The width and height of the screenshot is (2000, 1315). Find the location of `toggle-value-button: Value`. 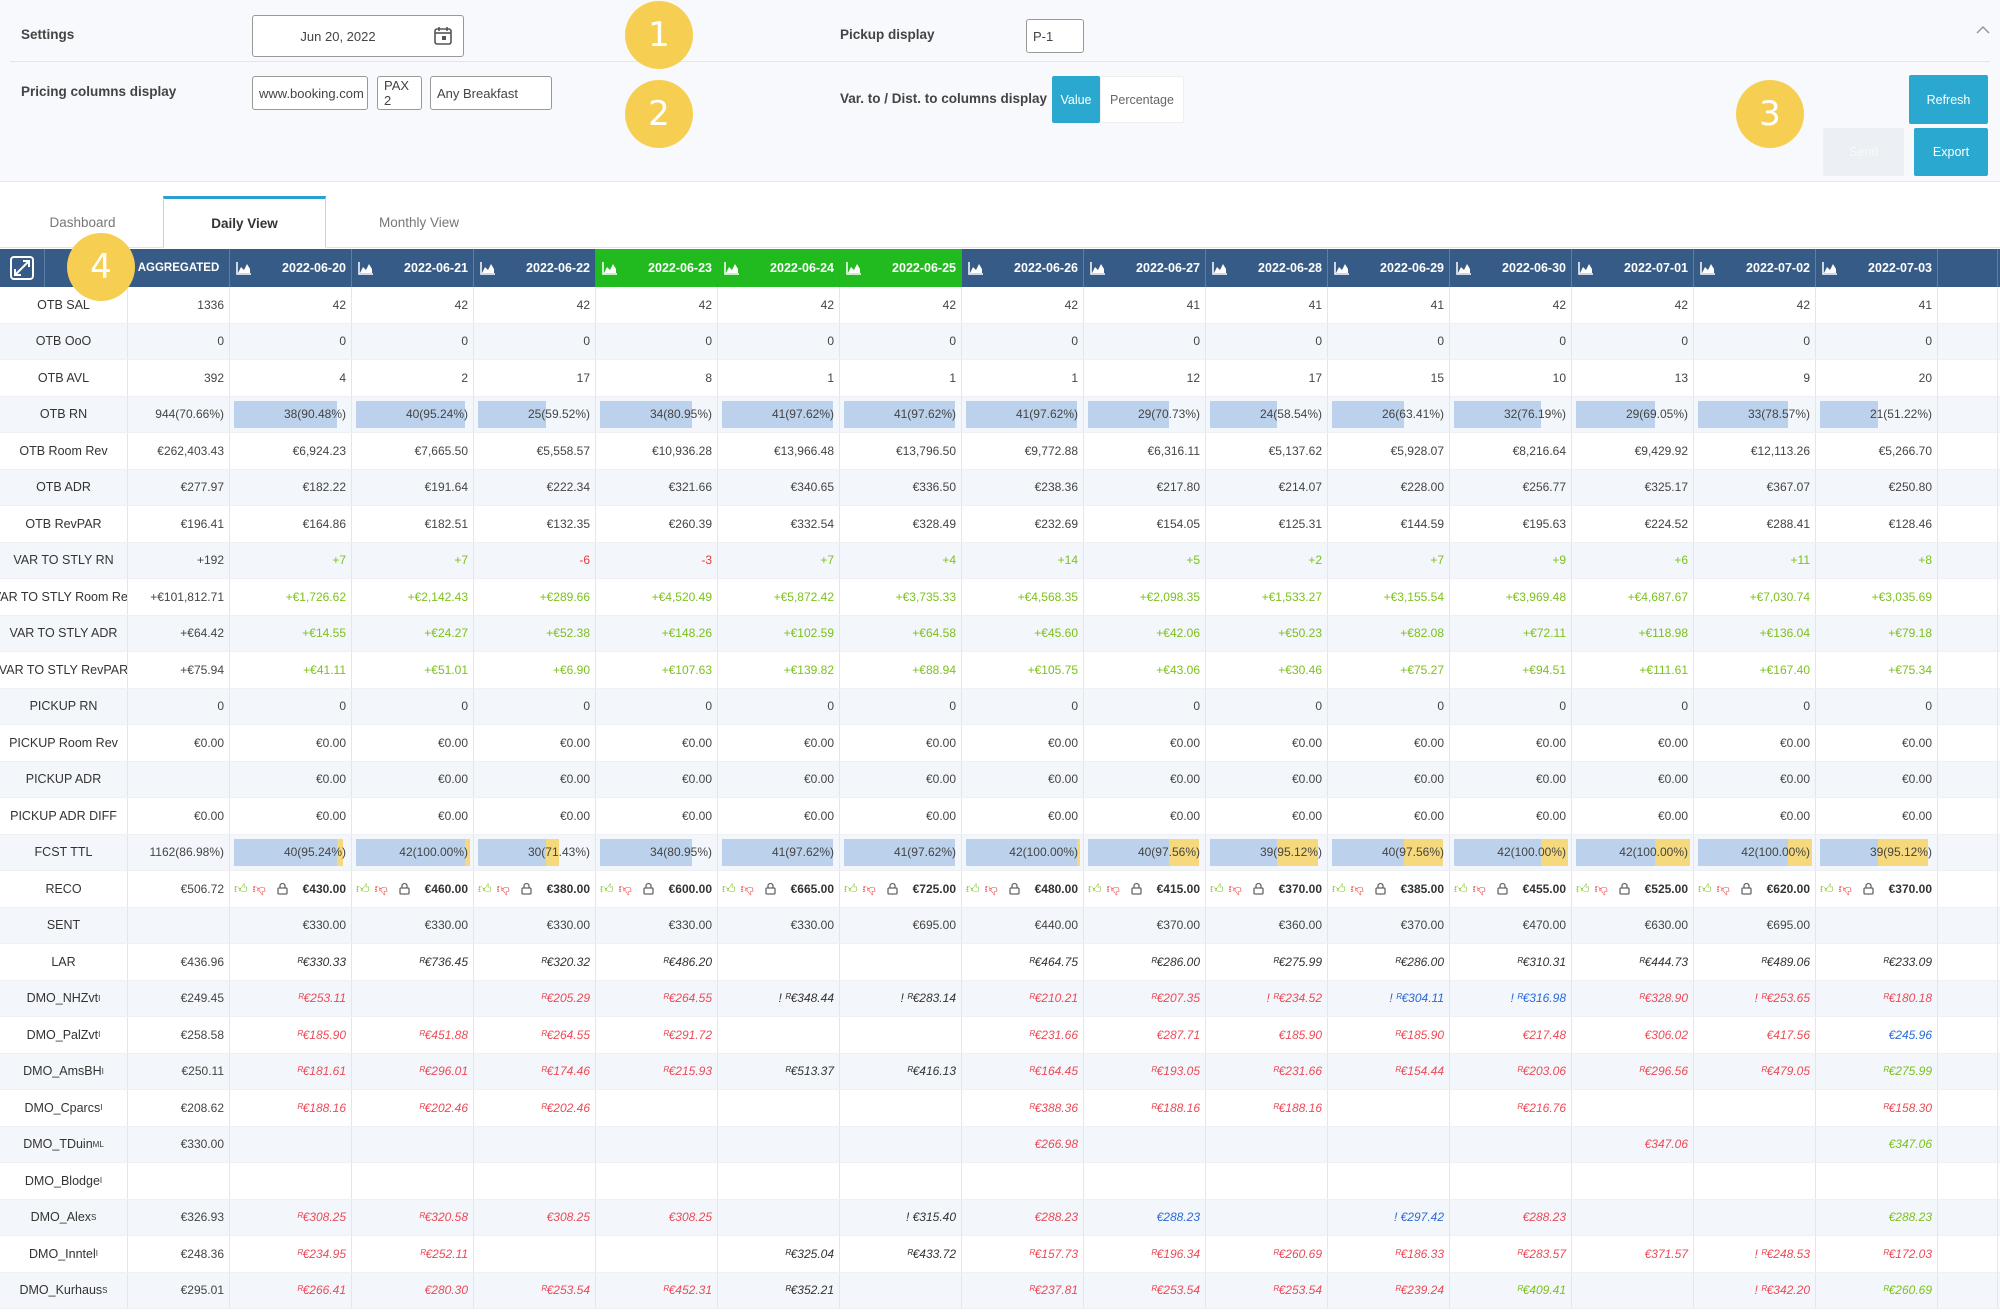

toggle-value-button: Value is located at coordinates (1076, 99).